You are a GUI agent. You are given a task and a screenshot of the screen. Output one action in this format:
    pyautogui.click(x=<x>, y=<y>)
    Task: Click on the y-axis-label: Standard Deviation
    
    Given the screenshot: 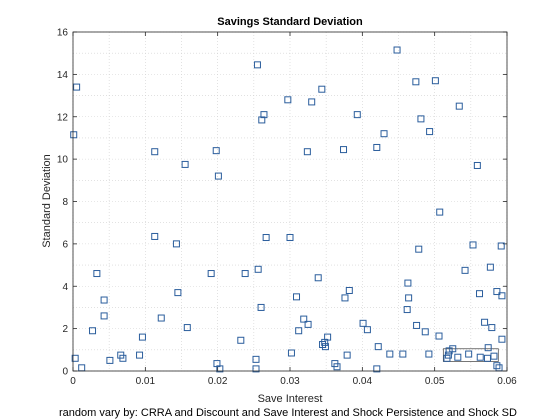 What is the action you would take?
    pyautogui.click(x=47, y=201)
    